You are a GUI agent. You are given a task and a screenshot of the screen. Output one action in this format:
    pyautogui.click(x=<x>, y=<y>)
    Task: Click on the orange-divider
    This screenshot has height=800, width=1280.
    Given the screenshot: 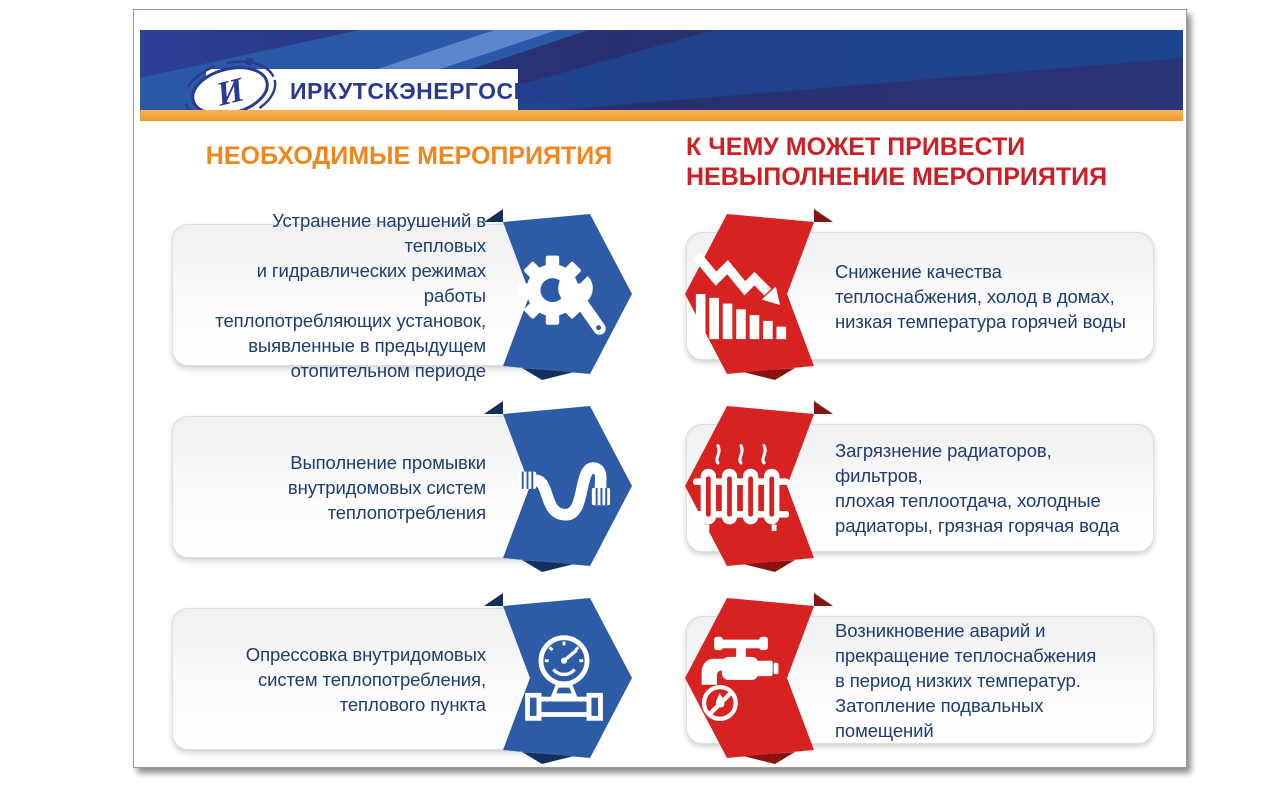 What is the action you would take?
    pyautogui.click(x=661, y=115)
    